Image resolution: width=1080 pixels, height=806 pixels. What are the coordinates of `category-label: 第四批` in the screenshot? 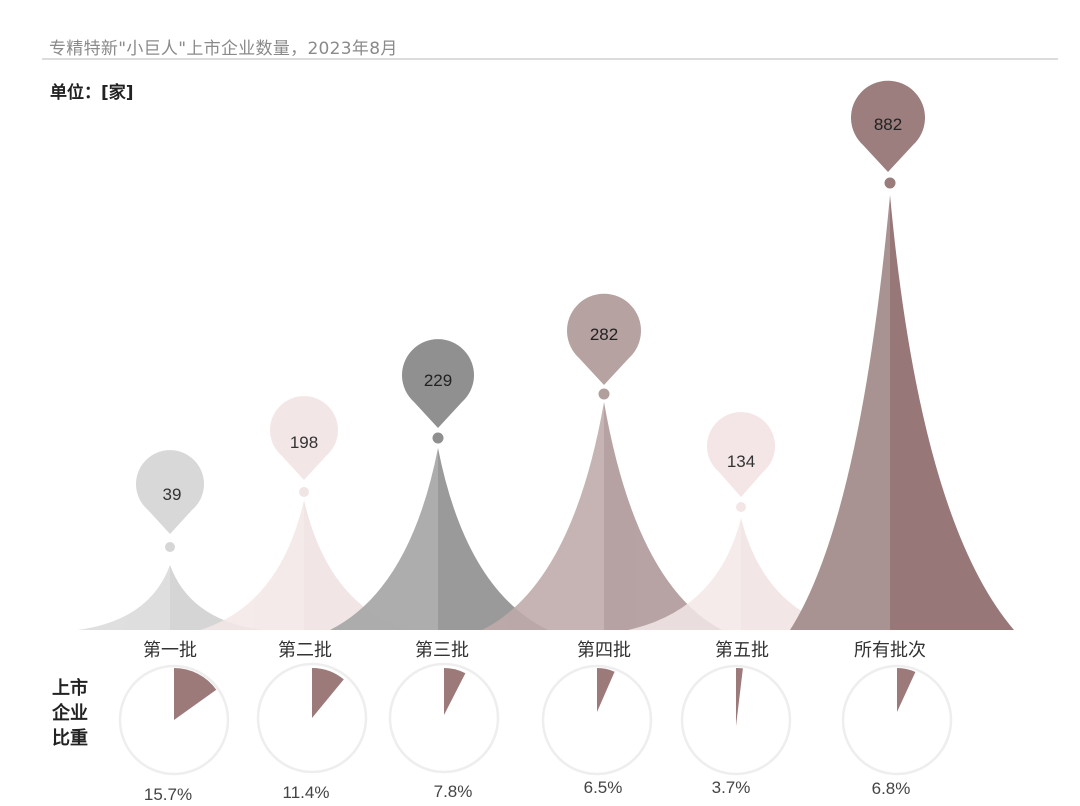 It's located at (604, 650).